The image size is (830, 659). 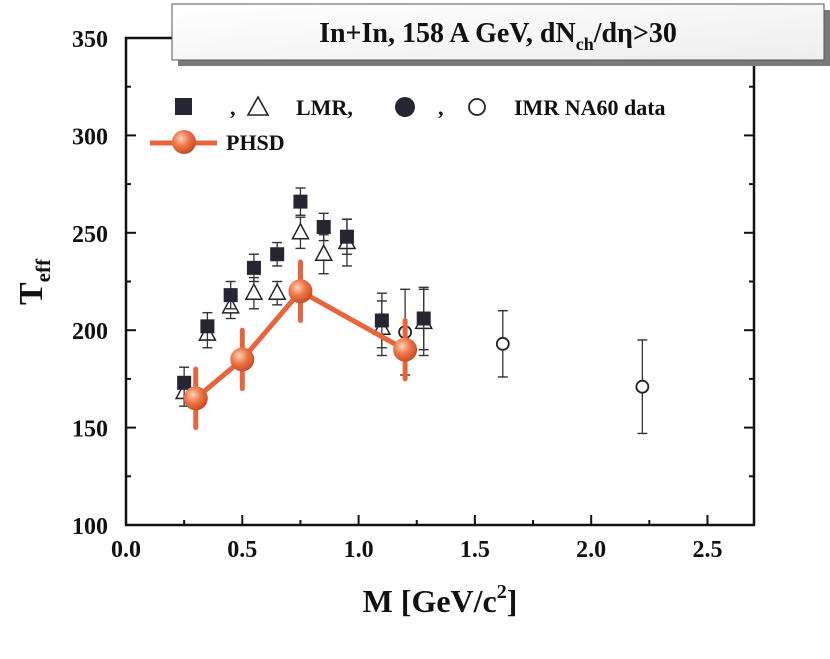 What do you see at coordinates (408, 125) in the screenshot?
I see `legend: , LMR, , IMR NA60 data PHSD` at bounding box center [408, 125].